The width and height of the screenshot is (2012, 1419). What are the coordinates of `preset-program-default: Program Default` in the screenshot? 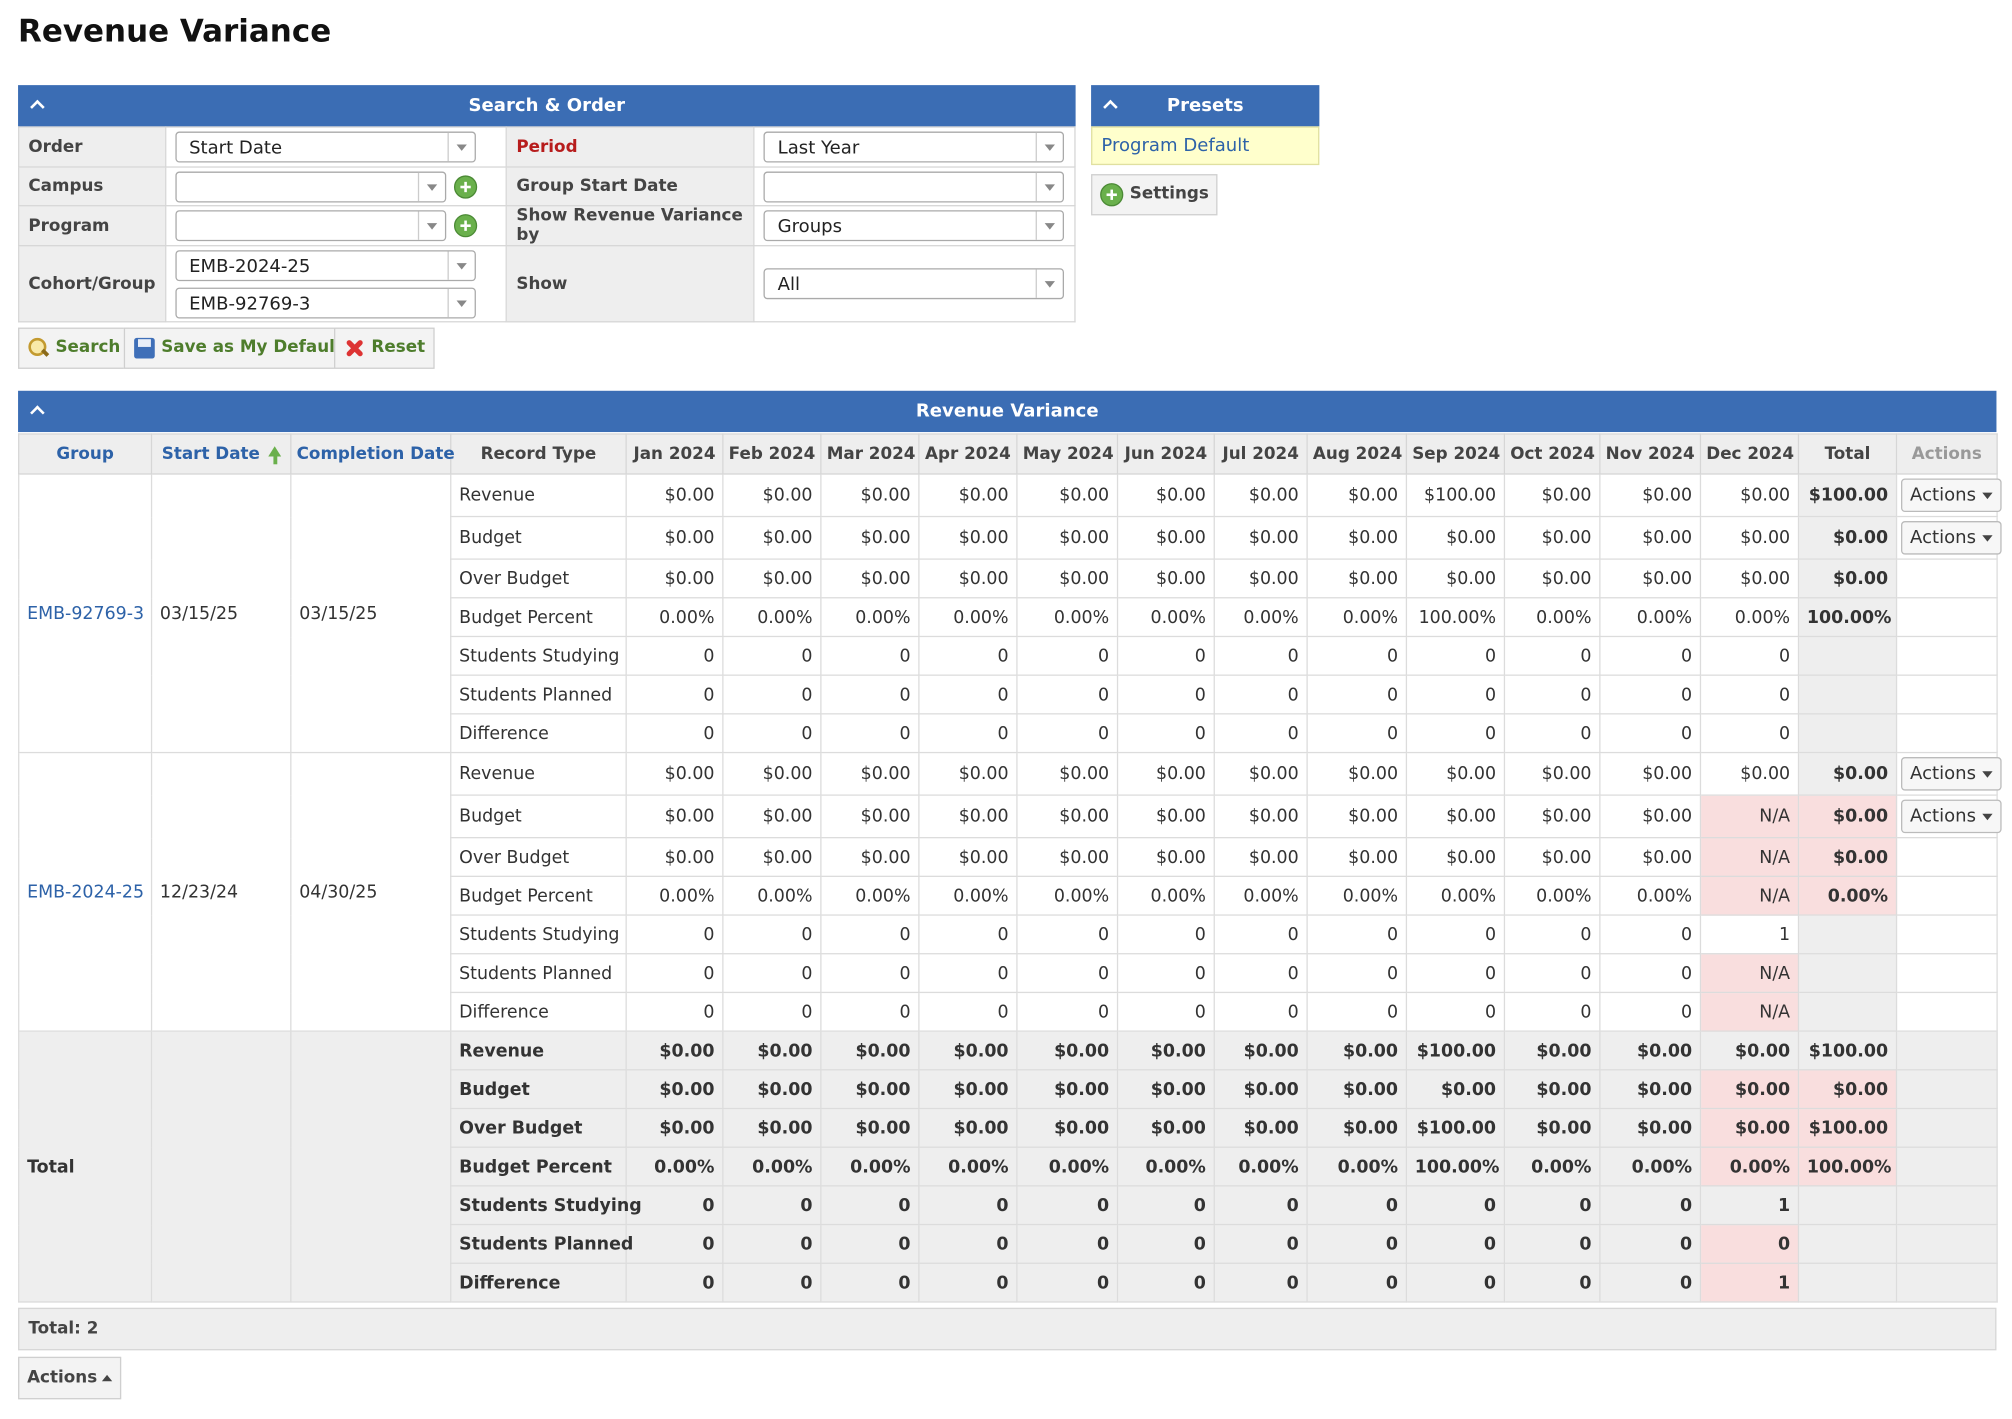 It's located at (1205, 146).